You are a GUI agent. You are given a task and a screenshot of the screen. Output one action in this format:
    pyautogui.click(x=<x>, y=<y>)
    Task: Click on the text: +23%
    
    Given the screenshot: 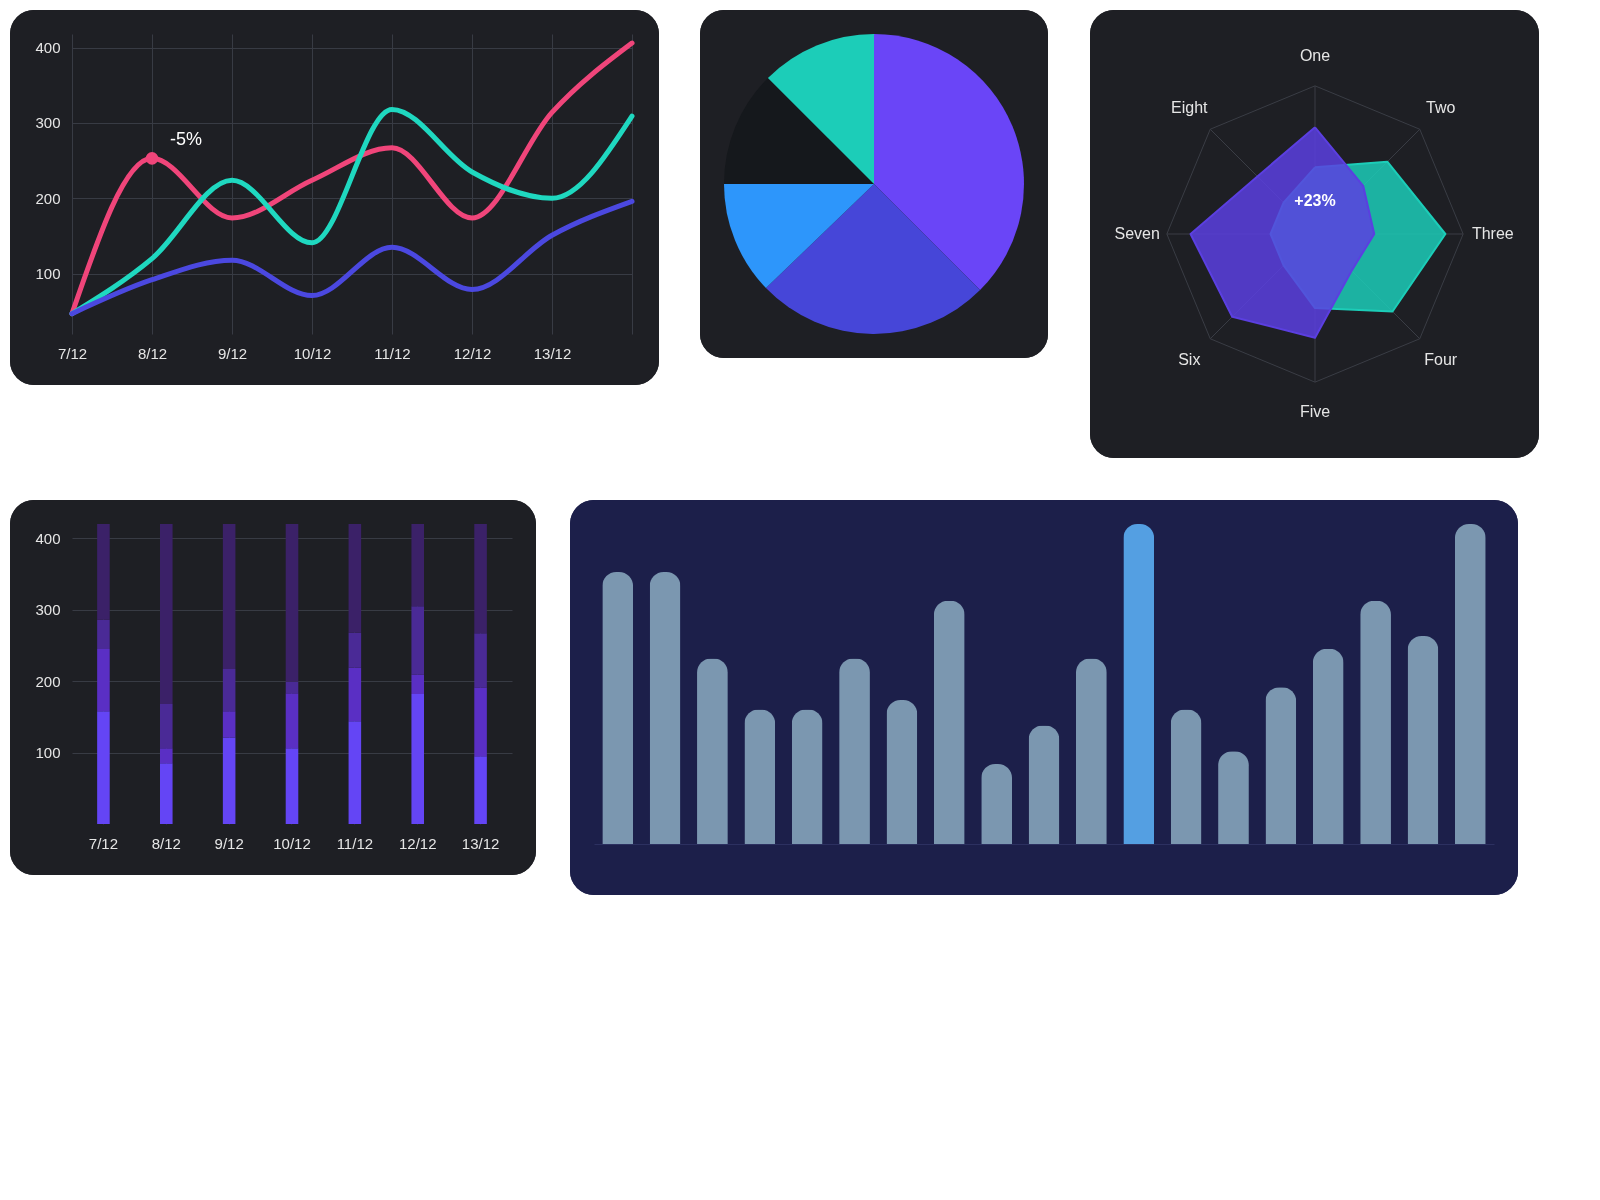 What is the action you would take?
    pyautogui.click(x=1315, y=201)
    